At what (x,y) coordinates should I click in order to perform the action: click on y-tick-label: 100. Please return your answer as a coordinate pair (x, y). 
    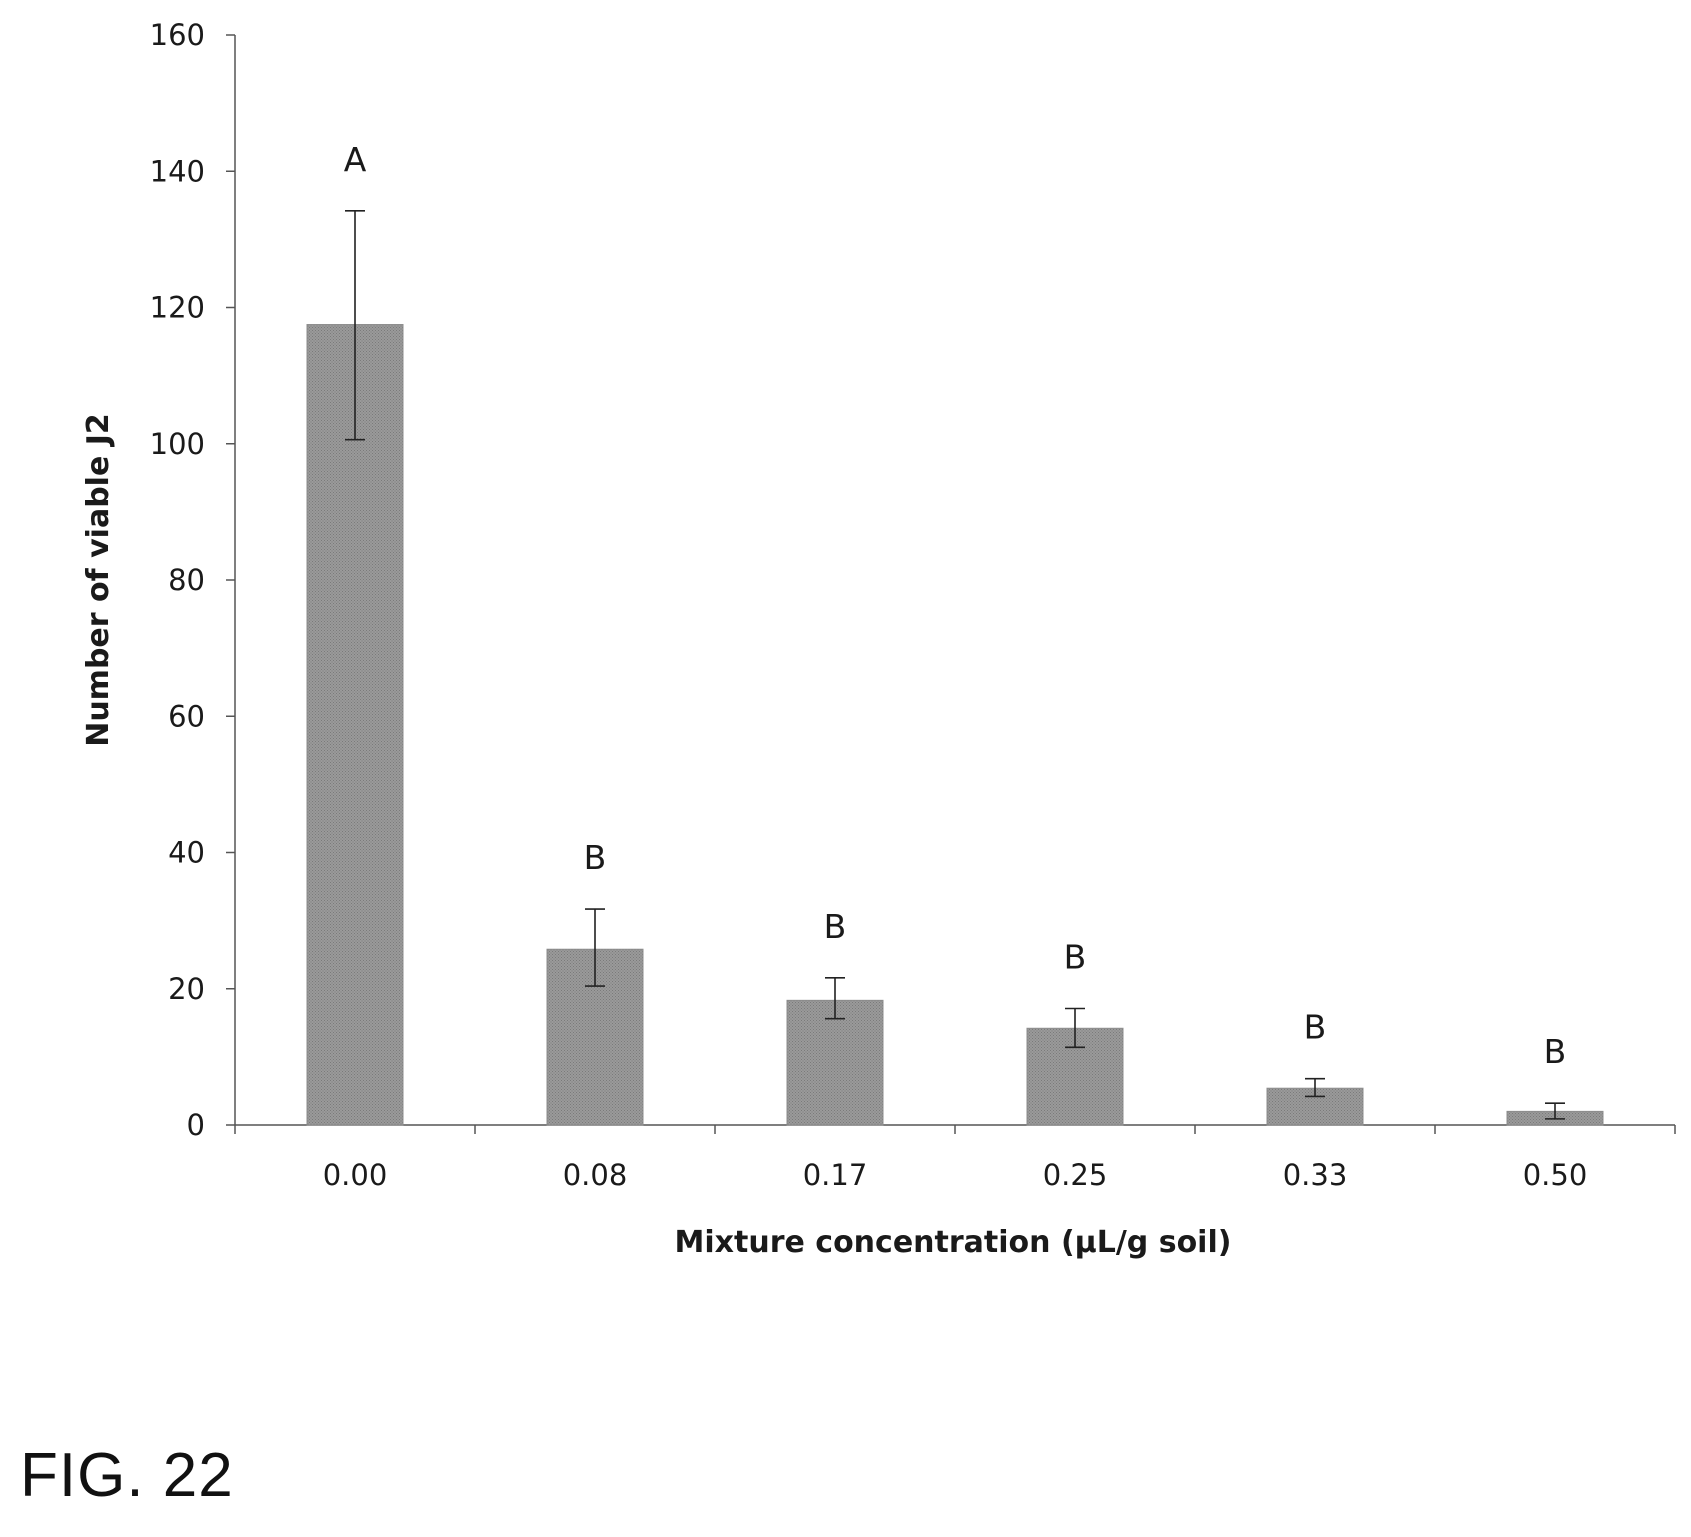
    Looking at the image, I should click on (177, 444).